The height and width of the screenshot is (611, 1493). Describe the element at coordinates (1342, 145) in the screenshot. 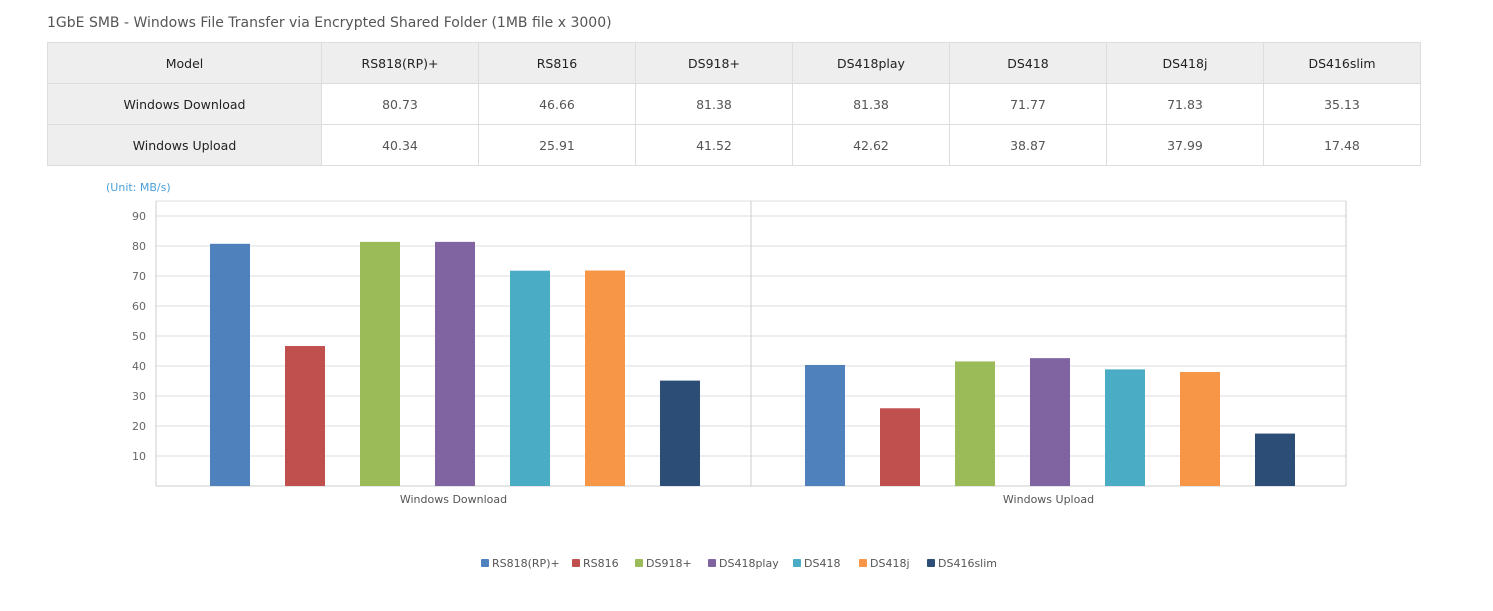

I see `table-cell: 17.48` at that location.